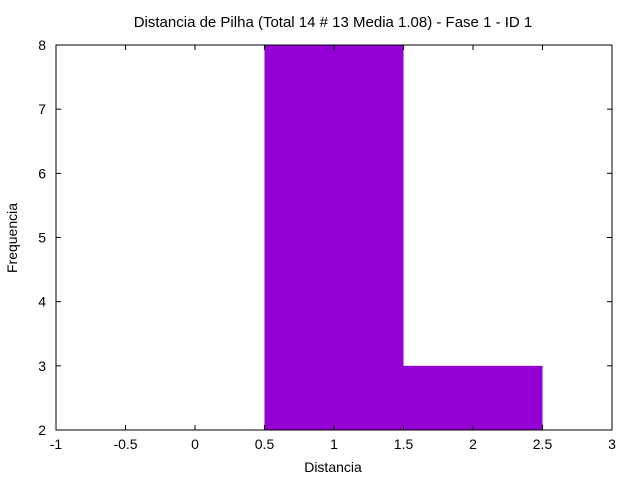 The height and width of the screenshot is (480, 640). What do you see at coordinates (42, 366) in the screenshot?
I see `y-tick-label: 3` at bounding box center [42, 366].